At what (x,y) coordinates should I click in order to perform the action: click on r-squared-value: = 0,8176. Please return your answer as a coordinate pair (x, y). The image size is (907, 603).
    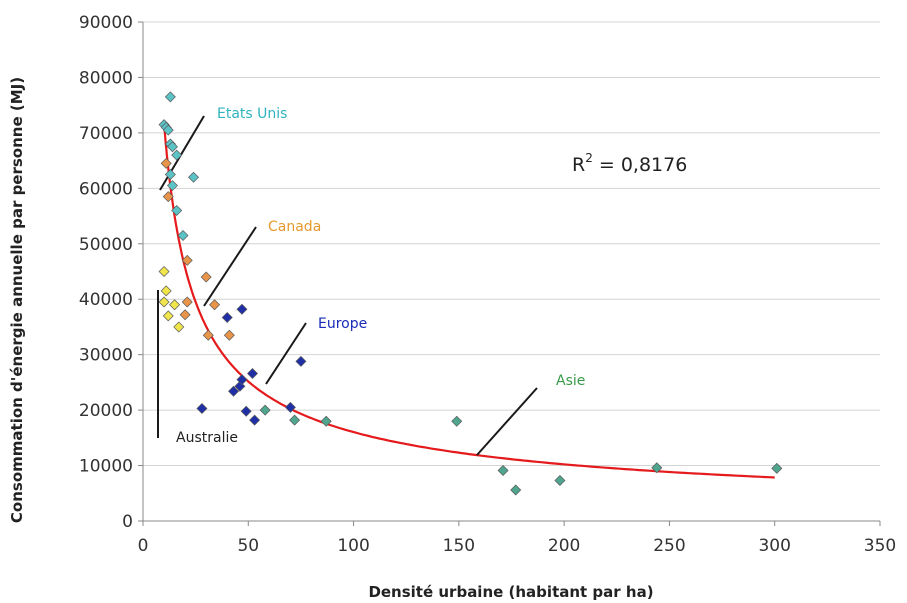
    Looking at the image, I should click on (640, 165).